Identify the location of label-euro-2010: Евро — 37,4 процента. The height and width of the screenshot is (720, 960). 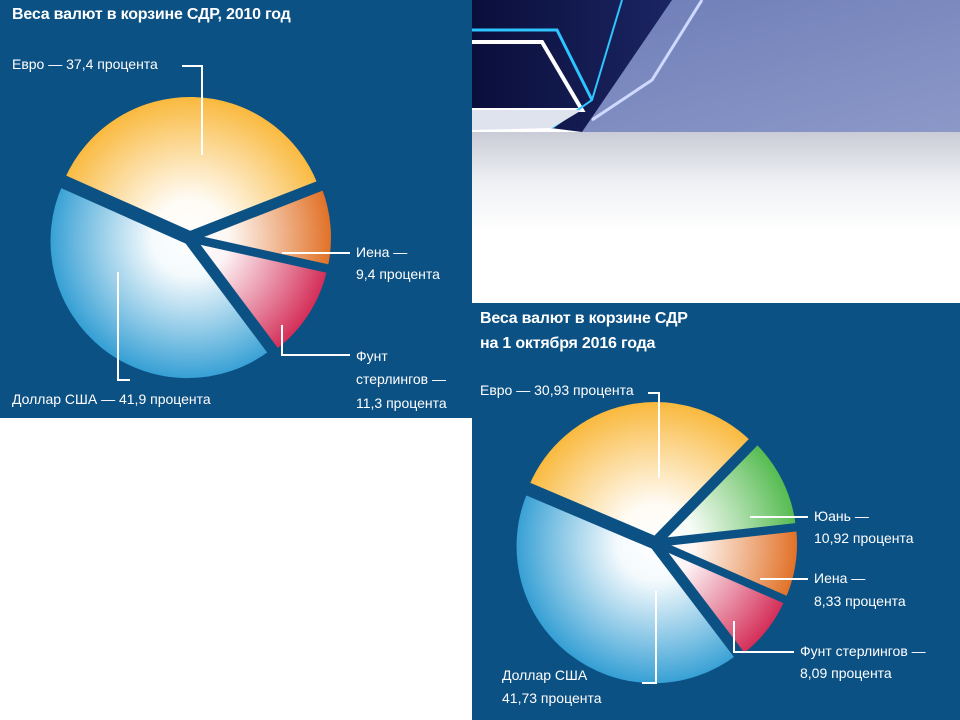
(85, 64).